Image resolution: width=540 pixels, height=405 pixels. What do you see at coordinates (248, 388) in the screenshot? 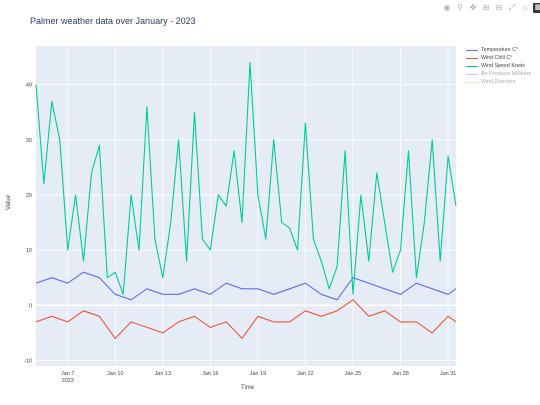
I see `x-axis-title: Time` at bounding box center [248, 388].